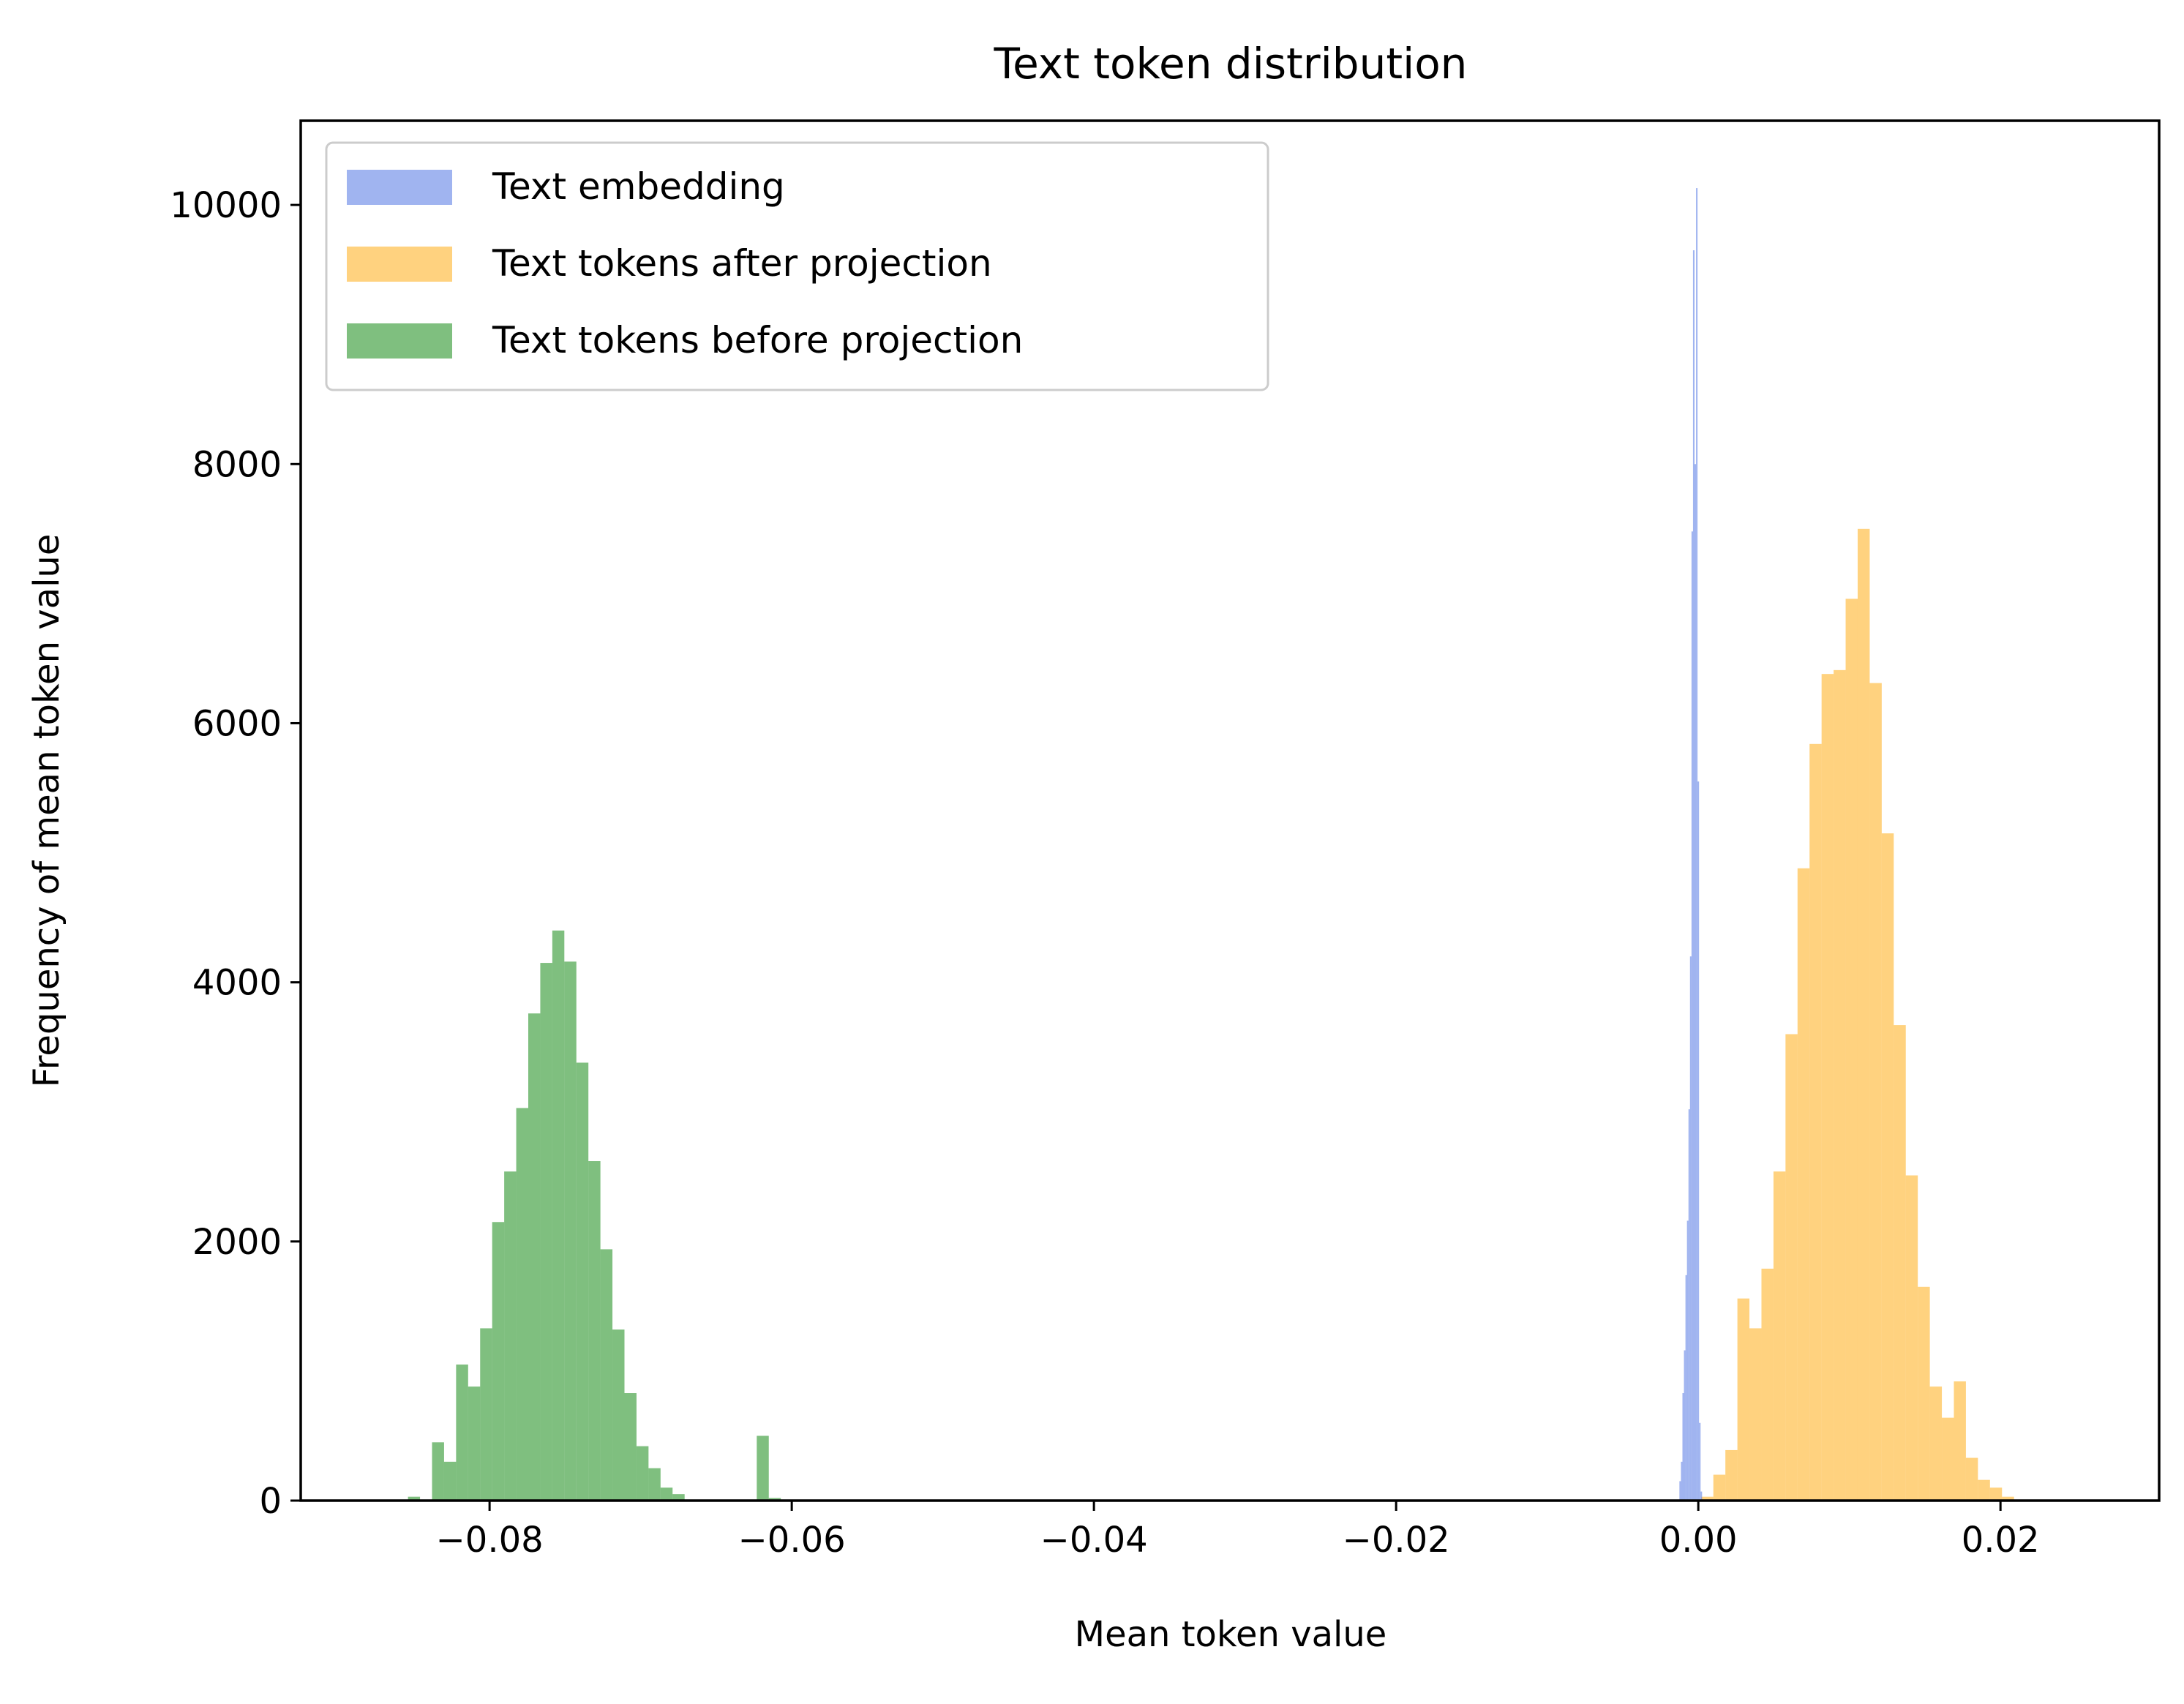 Image resolution: width=2184 pixels, height=1704 pixels. What do you see at coordinates (237, 984) in the screenshot?
I see `y-tick-label: 4000` at bounding box center [237, 984].